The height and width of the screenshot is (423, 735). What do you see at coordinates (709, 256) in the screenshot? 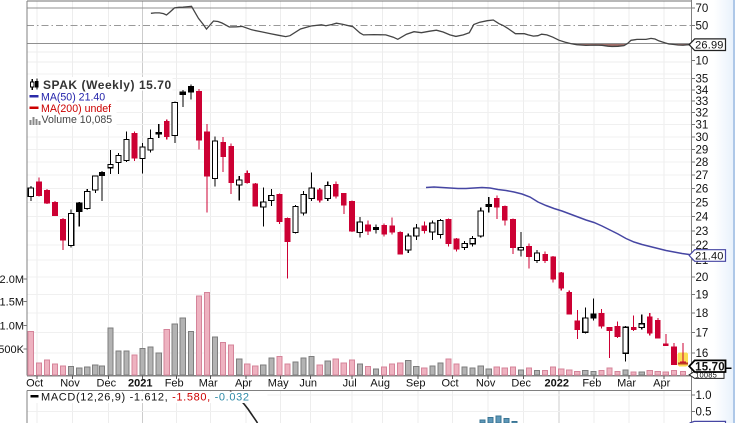
I see `svg-text: 21.40` at bounding box center [709, 256].